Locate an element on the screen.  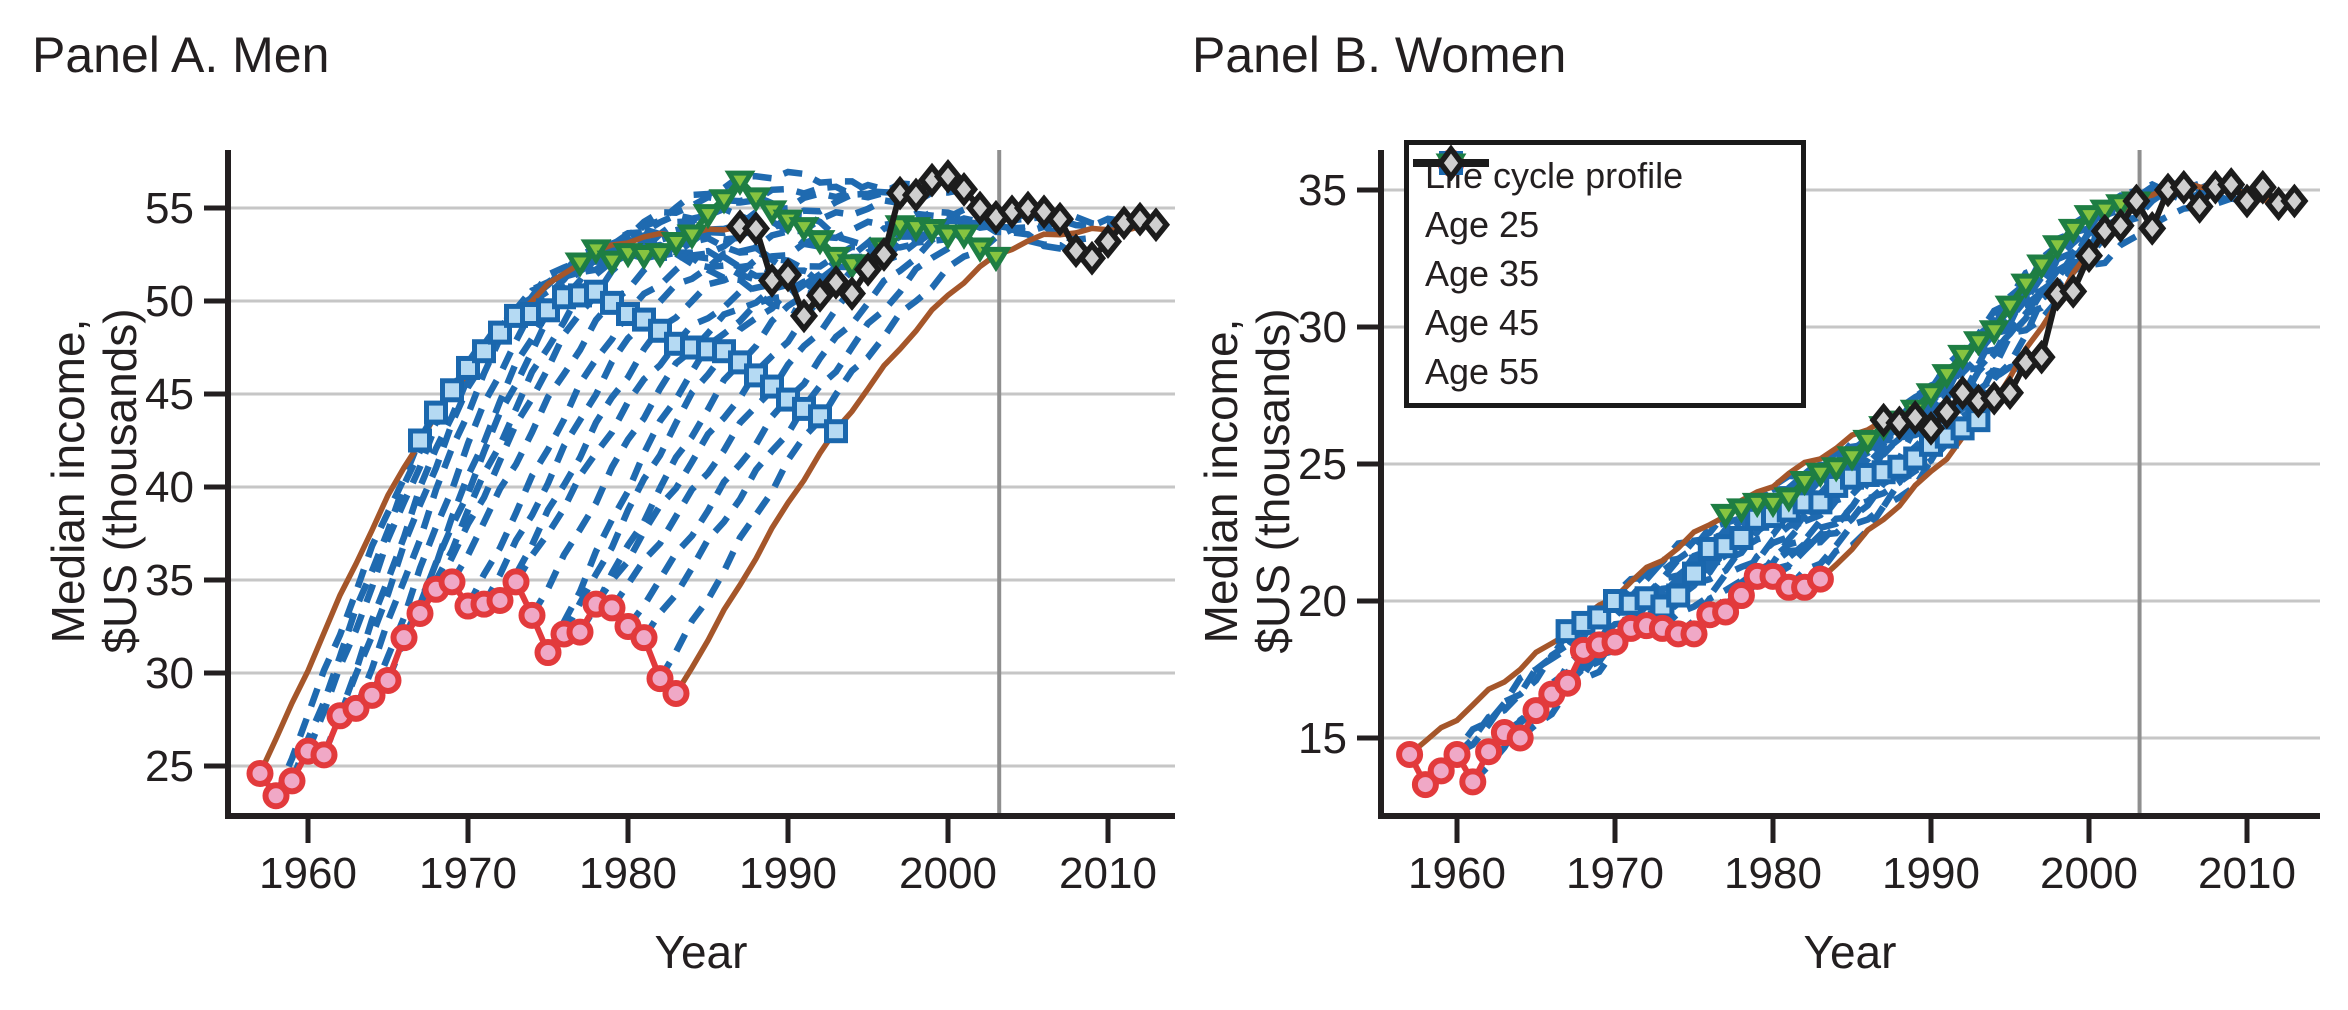
x-tick-label: 1990 is located at coordinates (1931, 873).